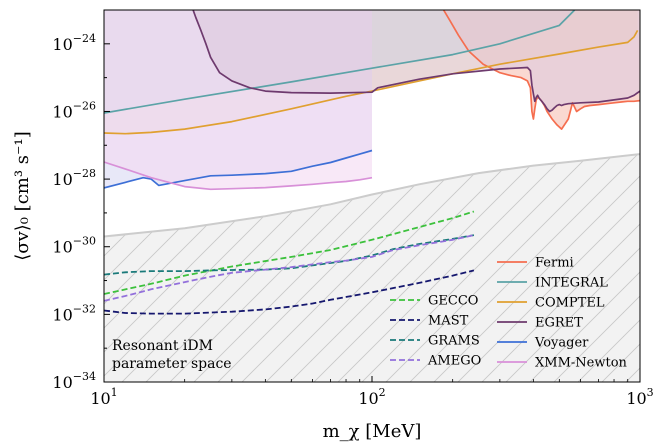 The height and width of the screenshot is (445, 672). Describe the element at coordinates (372, 431) in the screenshot. I see `x-axis-label: m_χ [MeV]` at that location.